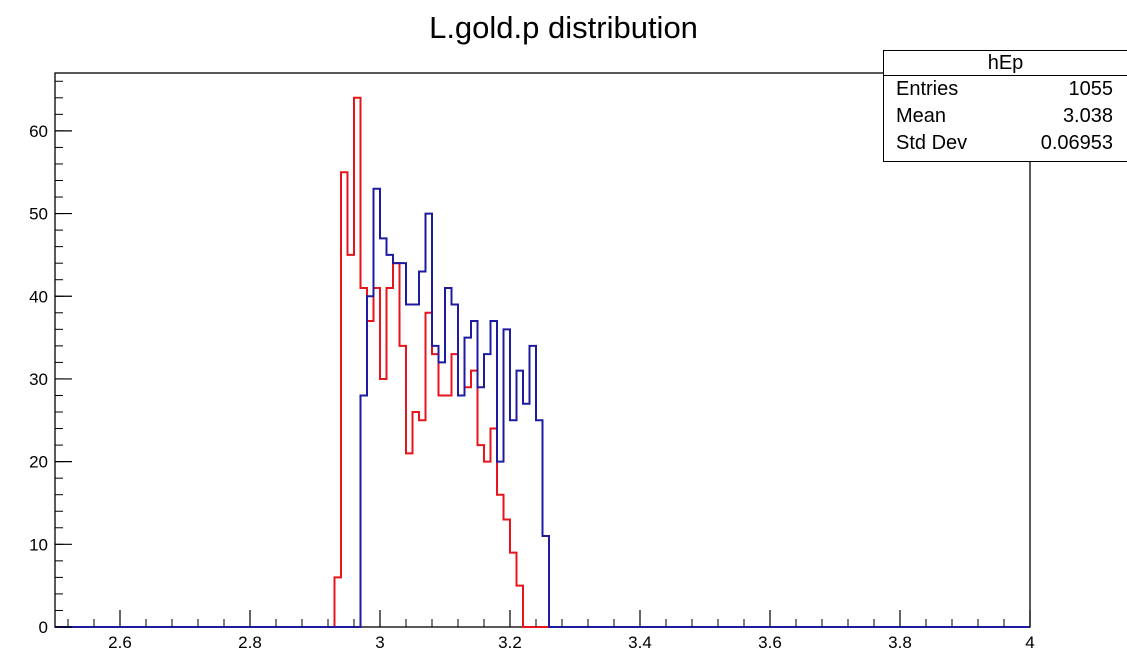  Describe the element at coordinates (38, 214) in the screenshot. I see `y-tick-label: 50` at that location.